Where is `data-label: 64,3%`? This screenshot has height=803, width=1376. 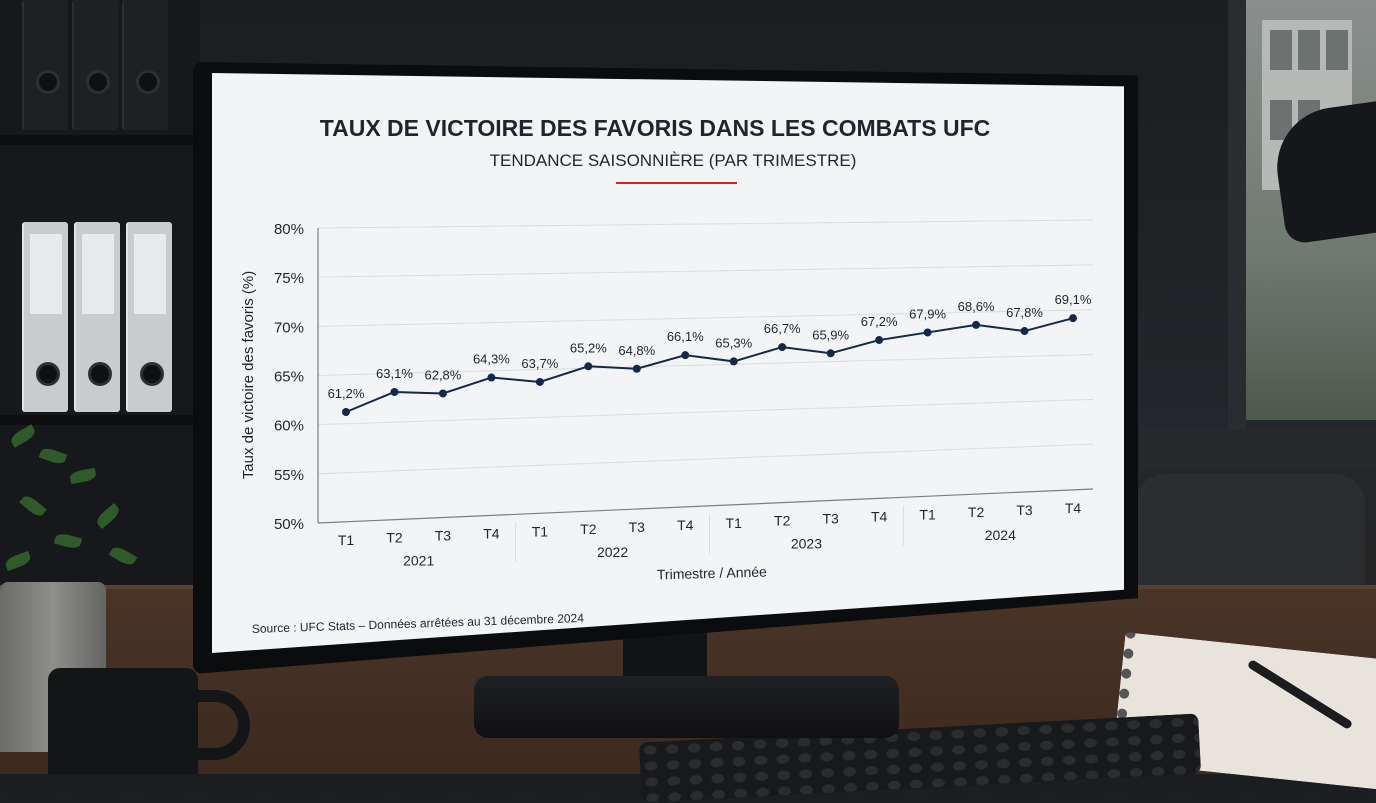 data-label: 64,3% is located at coordinates (491, 359).